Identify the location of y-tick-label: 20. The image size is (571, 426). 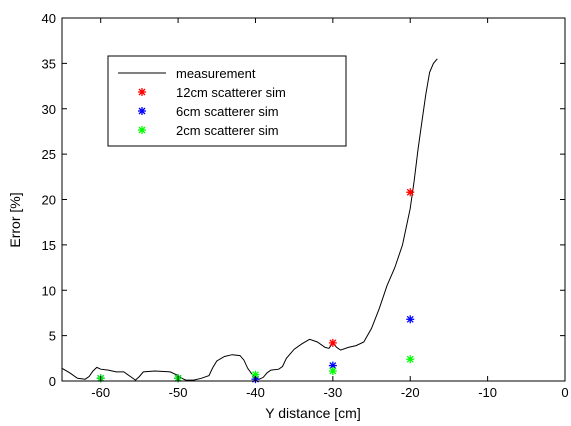
(49, 200).